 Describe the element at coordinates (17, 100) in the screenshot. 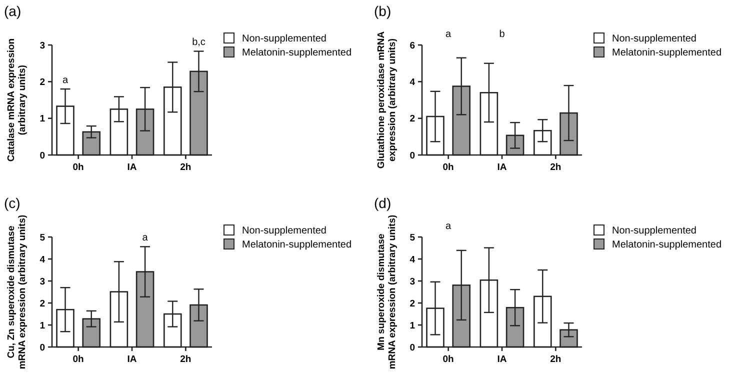

I see `y-axis-title: Catalase mRNA expression (arbitrary units)` at that location.